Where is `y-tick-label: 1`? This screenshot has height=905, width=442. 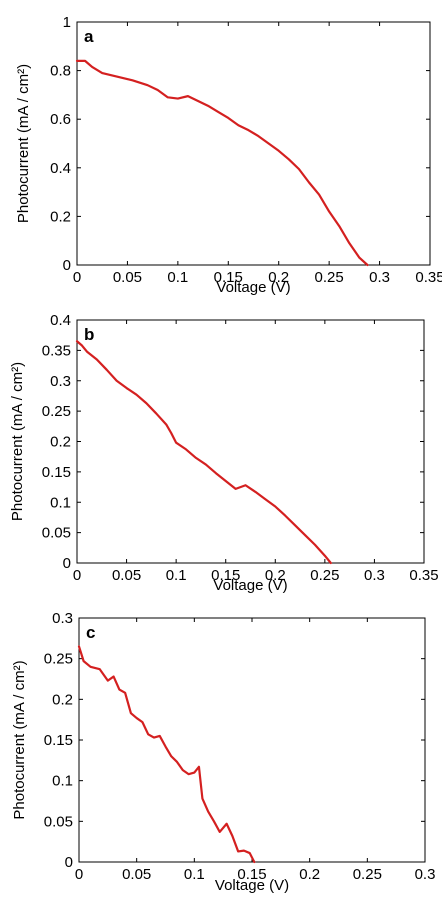 y-tick-label: 1 is located at coordinates (67, 22).